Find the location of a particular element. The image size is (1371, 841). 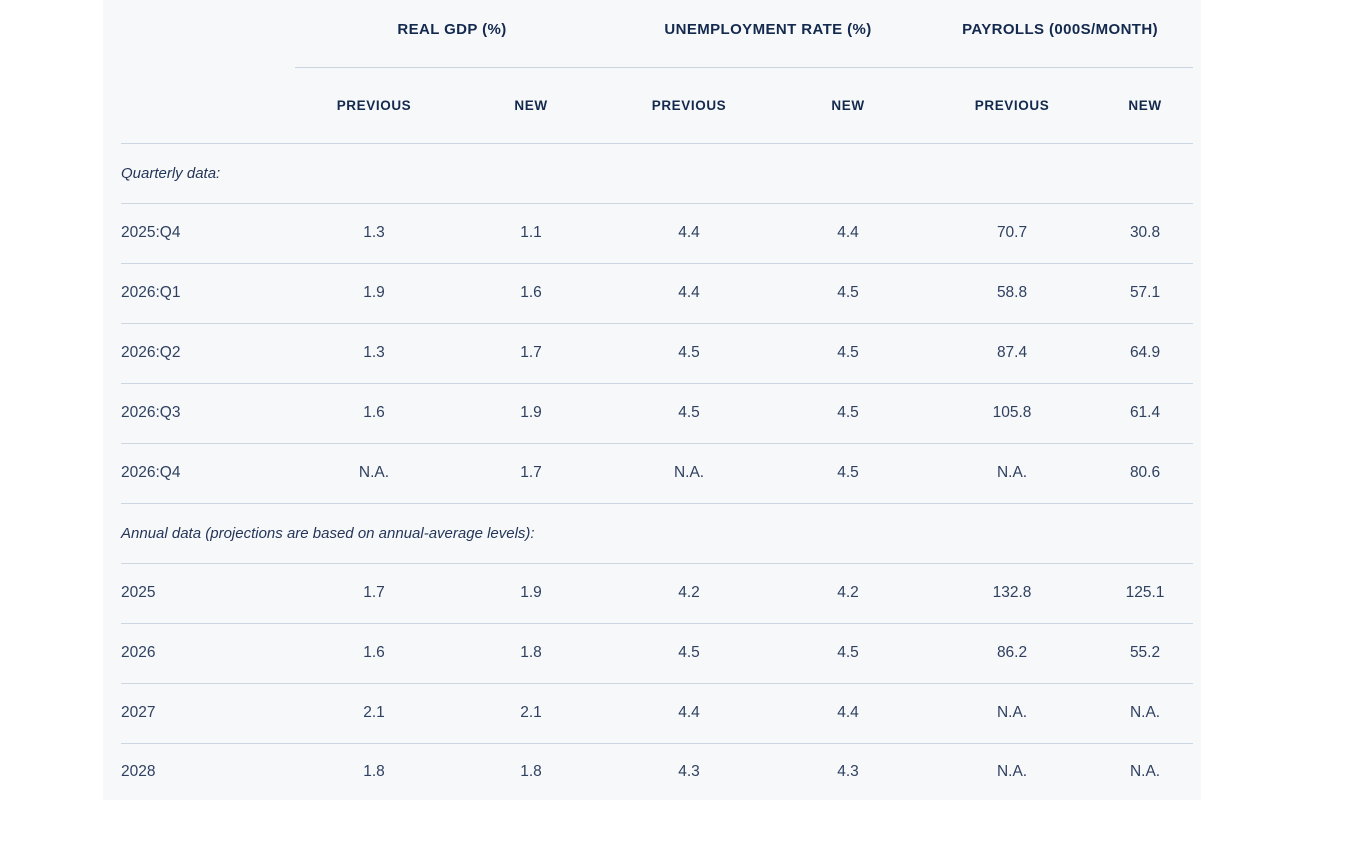

cell-value: 61.4 is located at coordinates (1145, 413).